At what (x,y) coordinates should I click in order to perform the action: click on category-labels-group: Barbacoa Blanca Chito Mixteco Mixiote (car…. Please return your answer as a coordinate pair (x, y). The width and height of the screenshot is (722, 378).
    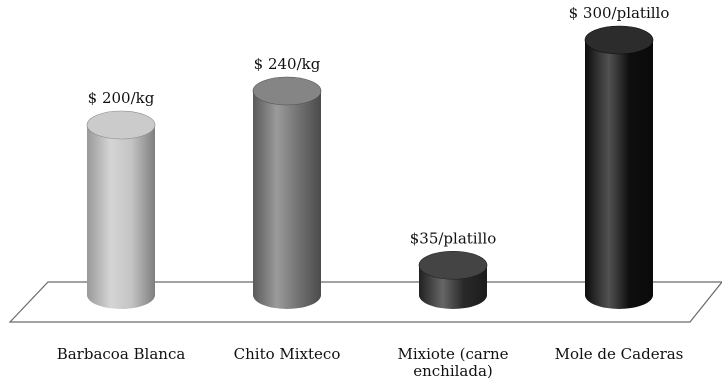
    Looking at the image, I should click on (370, 361).